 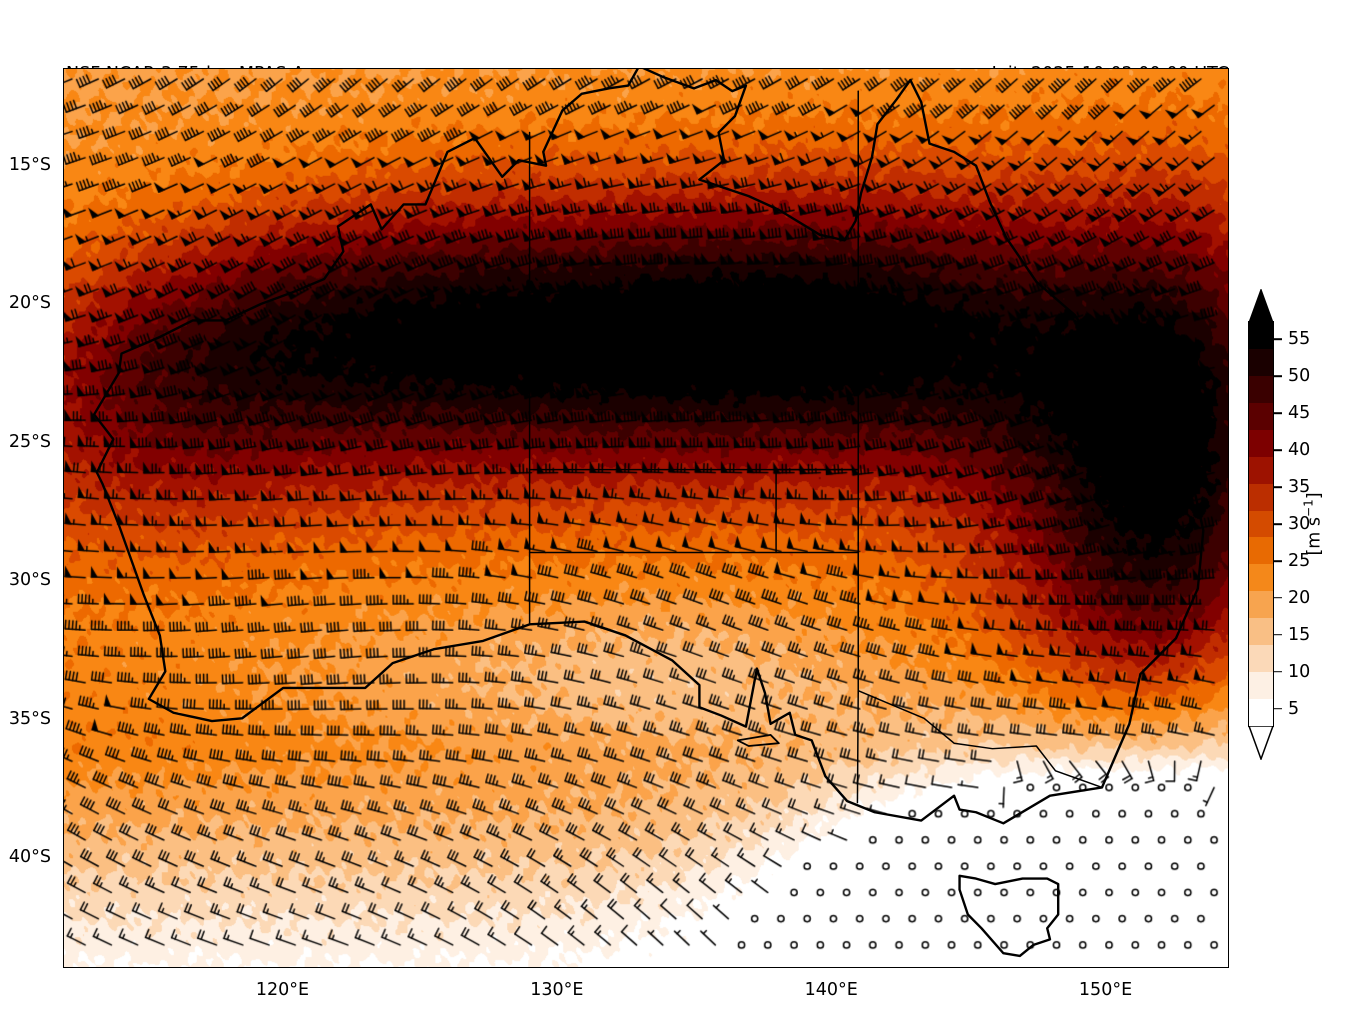 I want to click on colorbar-tick-label: 40, so click(x=1299, y=450).